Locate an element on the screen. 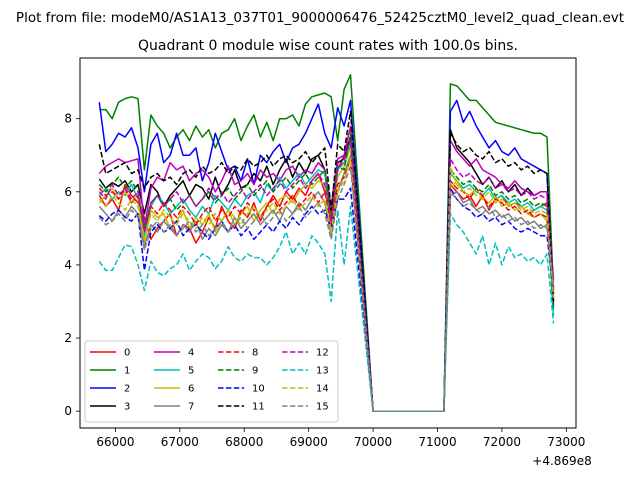 This screenshot has height=480, width=640. legend-label-11: 11 is located at coordinates (258, 407).